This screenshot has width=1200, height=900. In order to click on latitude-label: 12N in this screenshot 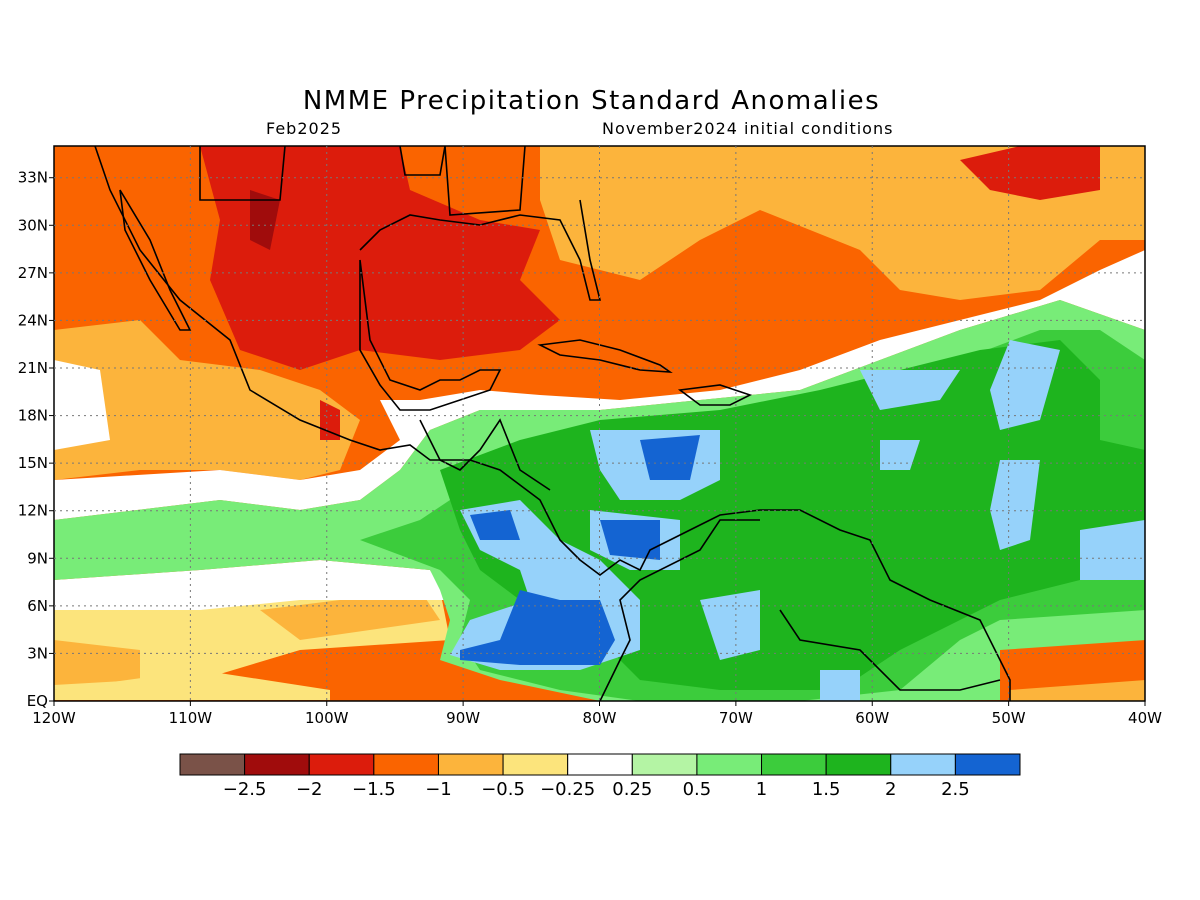, I will do `click(33, 511)`.